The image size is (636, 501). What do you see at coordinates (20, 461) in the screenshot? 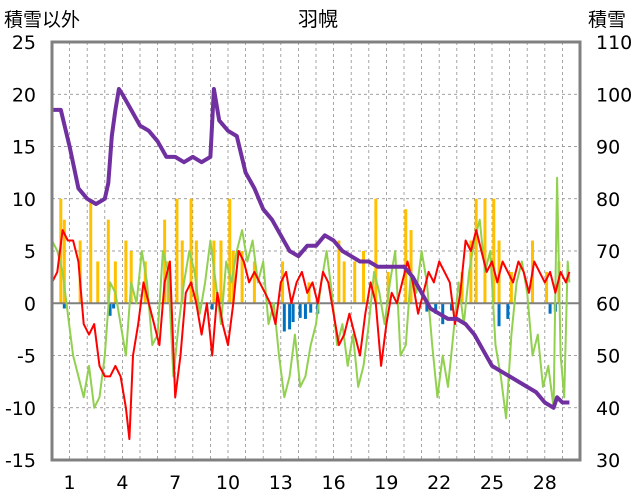
I see `left-tick-label: -15` at bounding box center [20, 461].